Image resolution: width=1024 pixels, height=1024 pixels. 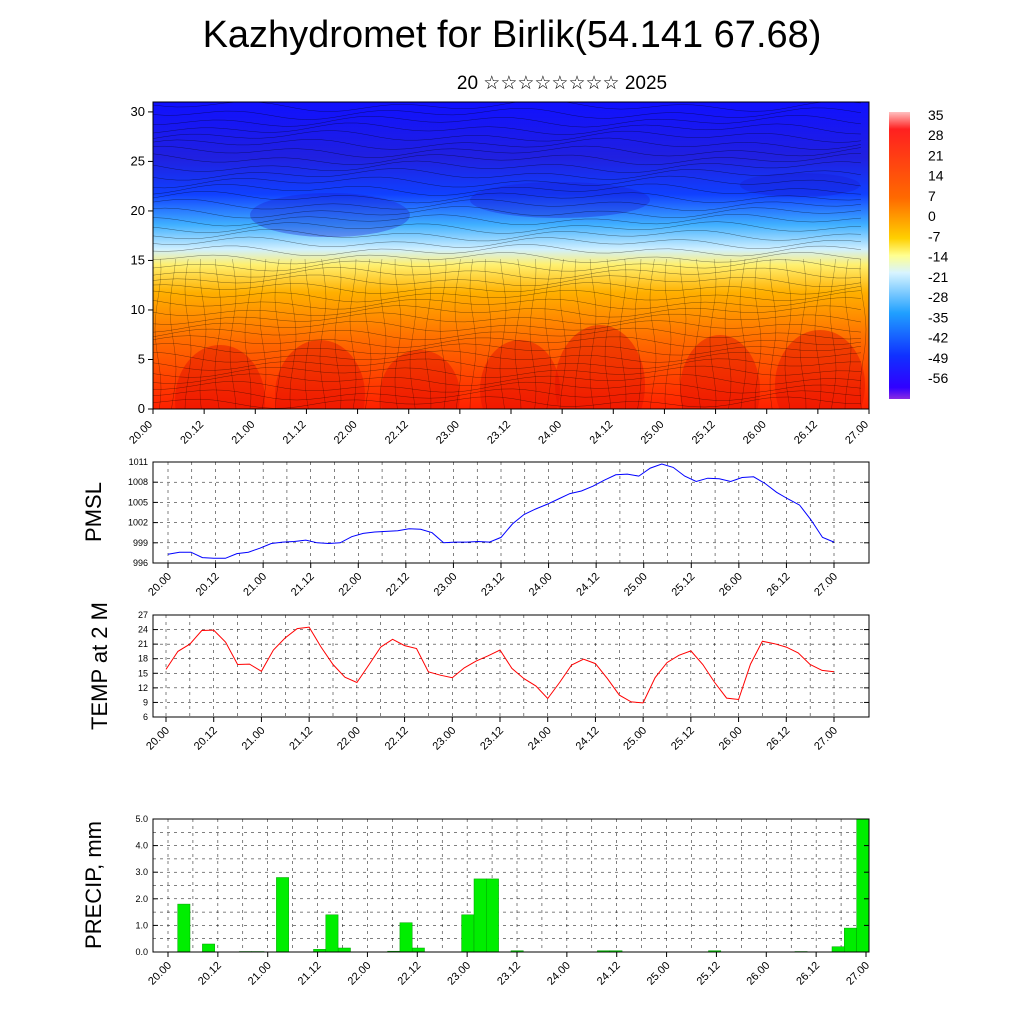 I want to click on heatmap-x-tick-label: 22.12, so click(x=397, y=433).